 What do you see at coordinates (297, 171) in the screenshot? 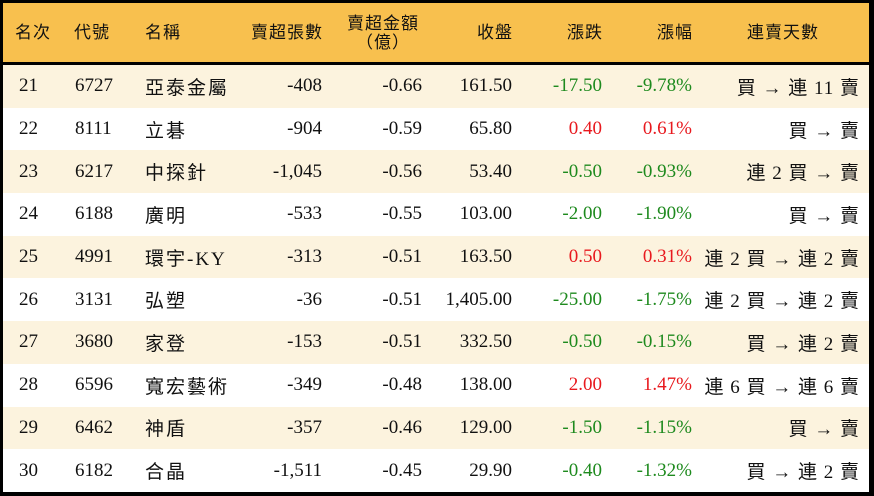
I see `net-sell-lots-cell: -1,045` at bounding box center [297, 171].